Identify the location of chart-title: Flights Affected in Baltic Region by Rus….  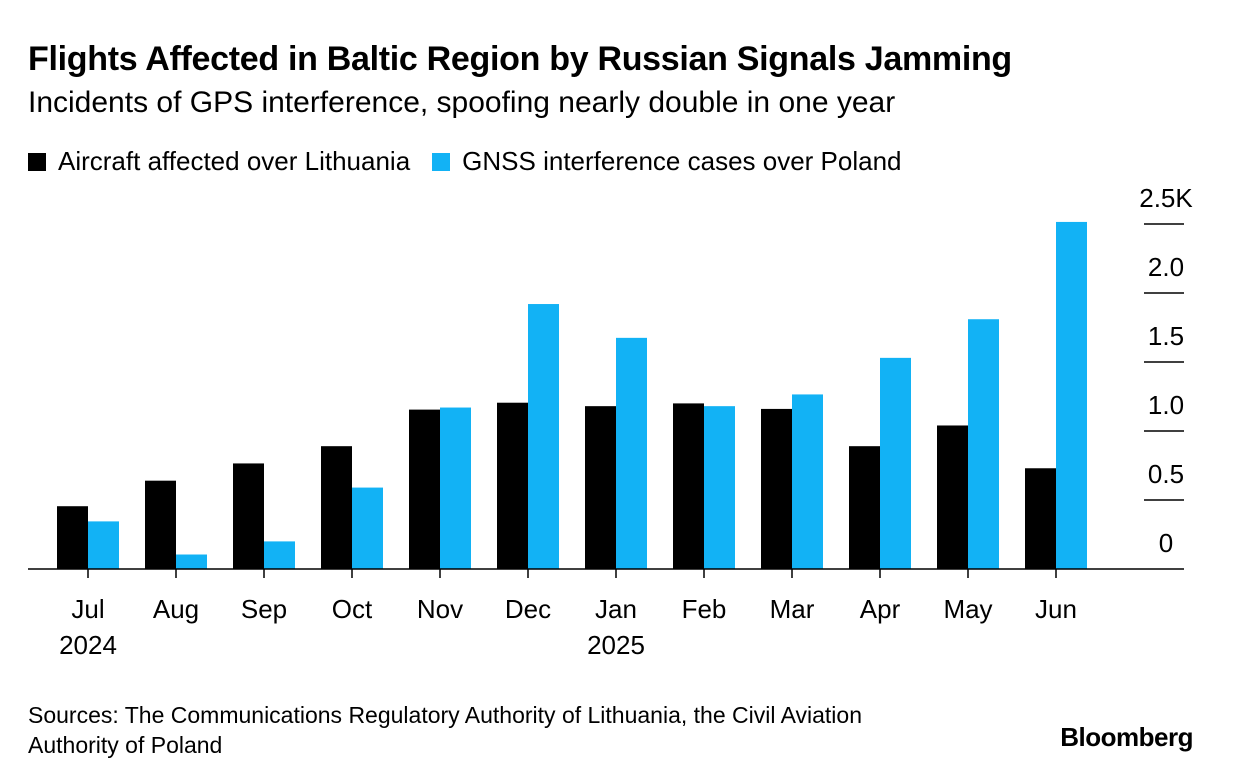
(520, 59).